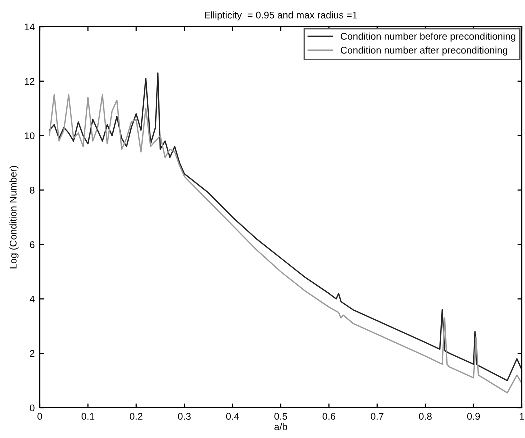  I want to click on x-tick-label: 0, so click(40, 416).